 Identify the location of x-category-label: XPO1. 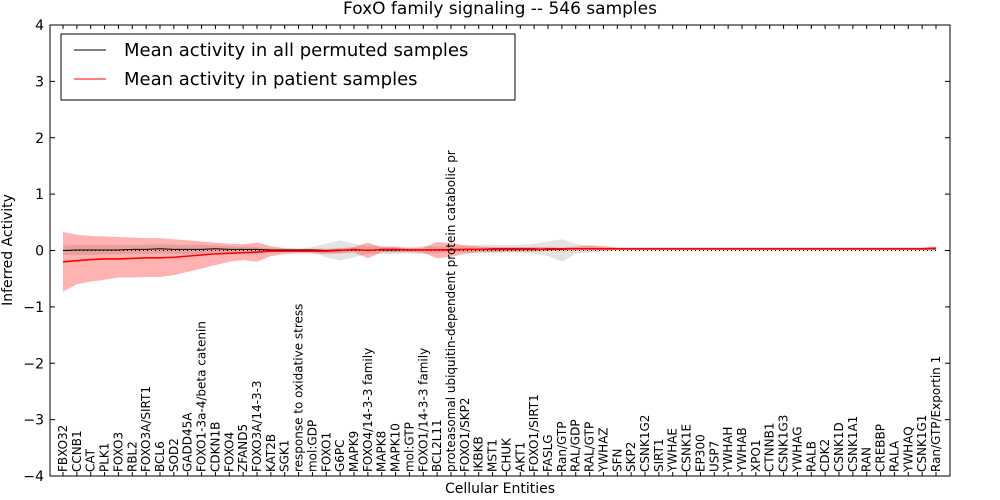
(756, 455).